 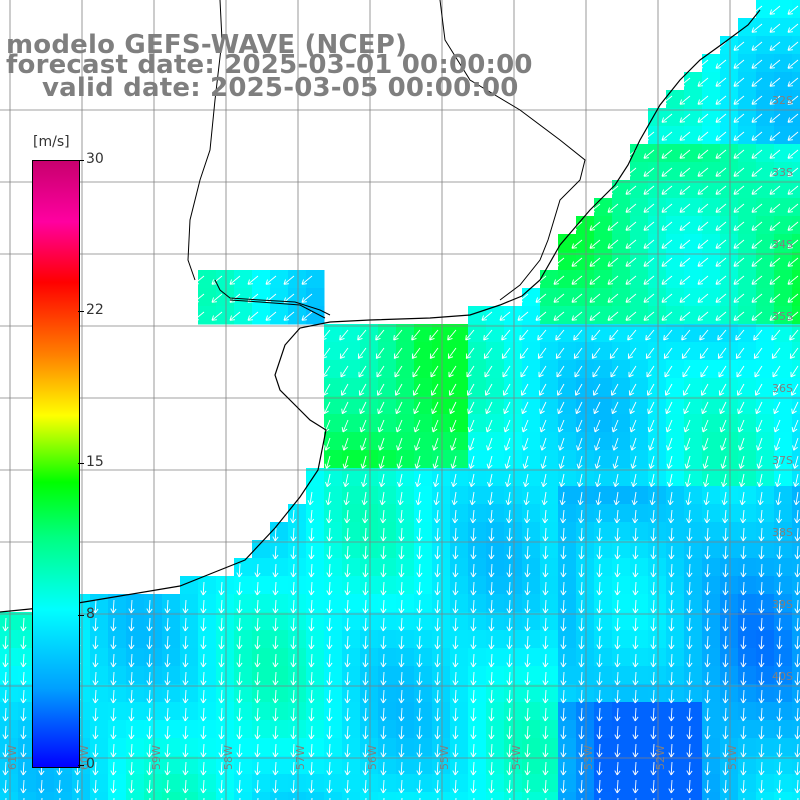 What do you see at coordinates (732, 757) in the screenshot?
I see `lon-label: 51W` at bounding box center [732, 757].